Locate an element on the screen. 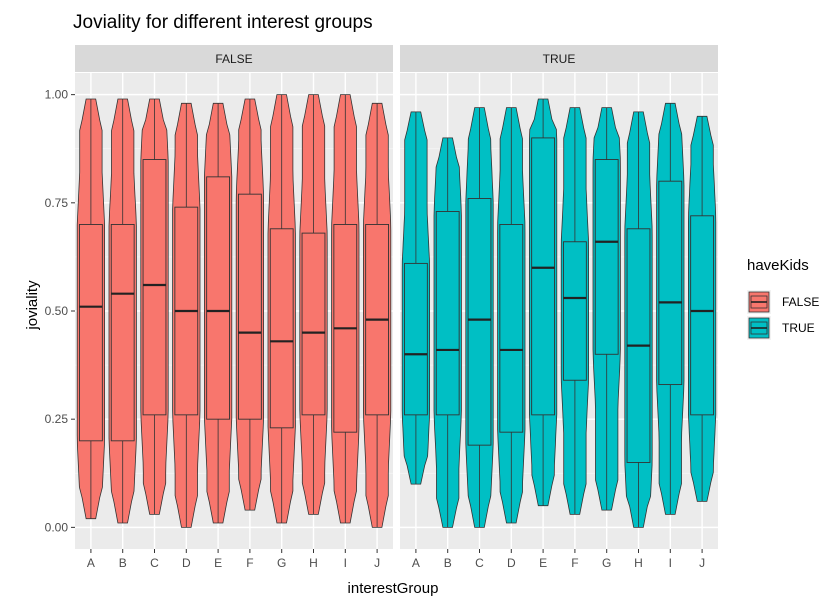  facet-strip-label: TRUE is located at coordinates (559, 59).